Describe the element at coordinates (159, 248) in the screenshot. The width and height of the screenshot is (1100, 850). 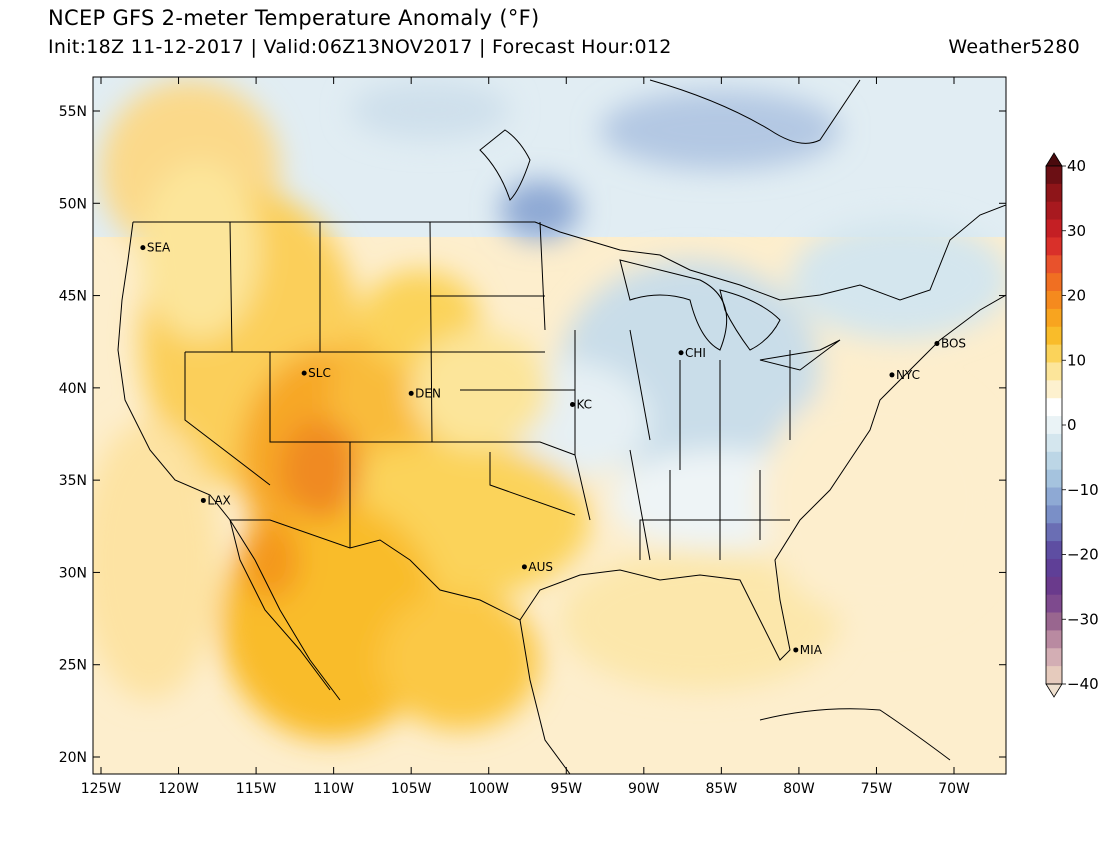
I see `city-label: SEA` at that location.